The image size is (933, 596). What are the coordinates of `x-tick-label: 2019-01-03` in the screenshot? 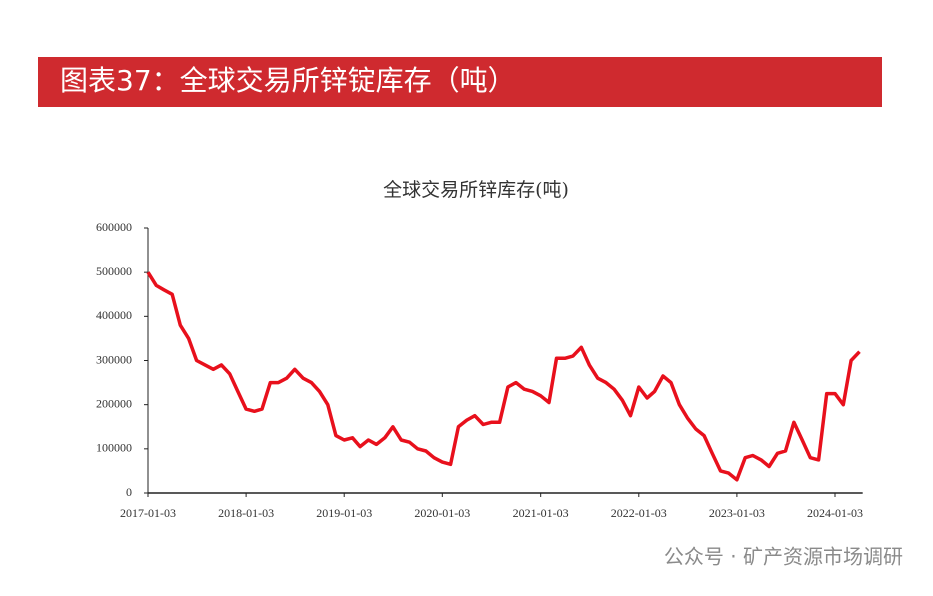 It's located at (344, 513).